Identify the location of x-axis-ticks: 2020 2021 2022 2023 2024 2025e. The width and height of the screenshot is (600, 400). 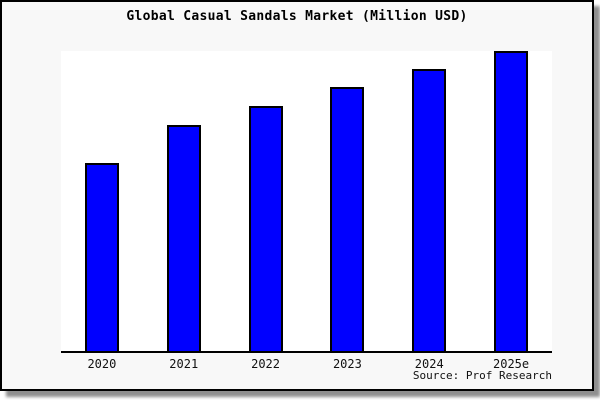
(306, 365).